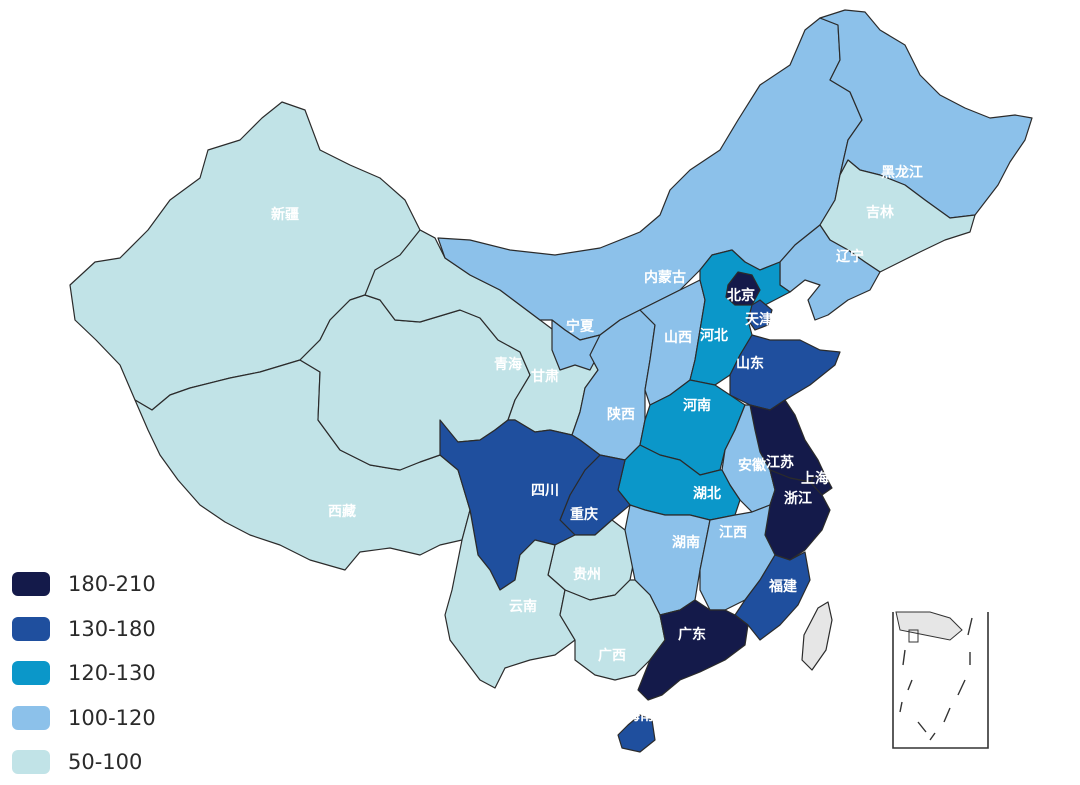  What do you see at coordinates (740, 317) in the screenshot?
I see `province-hebei` at bounding box center [740, 317].